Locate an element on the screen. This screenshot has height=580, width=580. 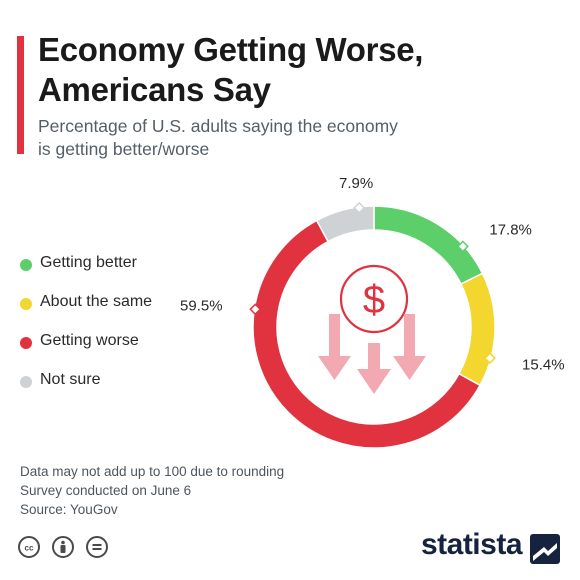
slice-label-same: 15.4% is located at coordinates (543, 365).